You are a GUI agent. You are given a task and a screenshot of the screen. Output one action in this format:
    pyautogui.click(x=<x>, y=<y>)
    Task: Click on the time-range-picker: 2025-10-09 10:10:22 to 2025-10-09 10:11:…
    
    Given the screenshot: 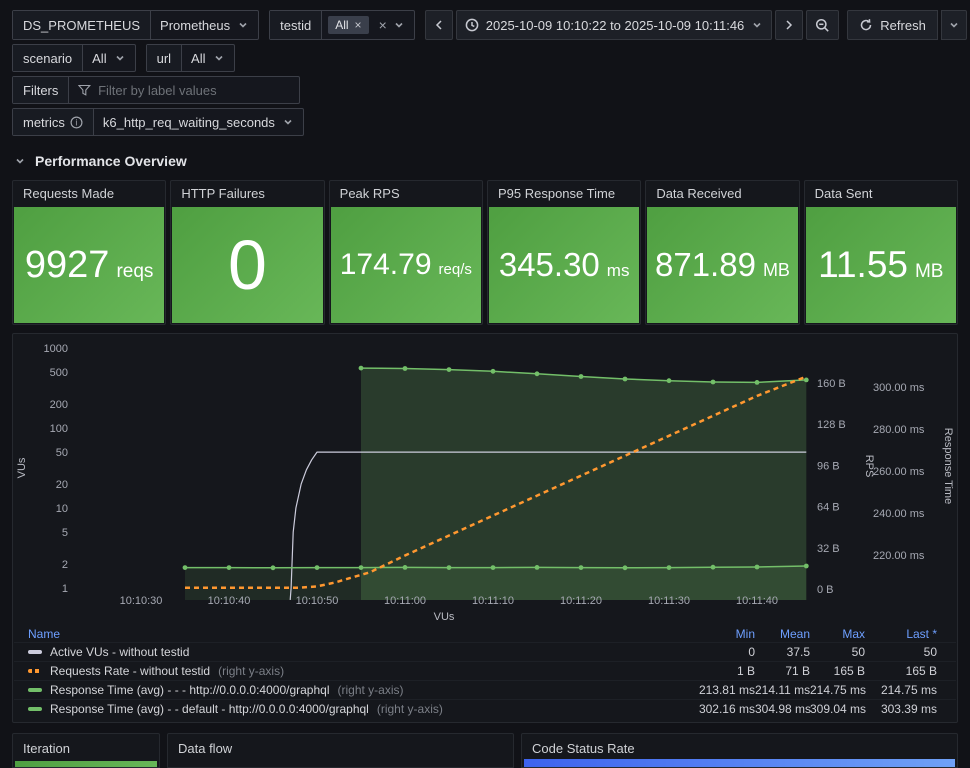 What is the action you would take?
    pyautogui.click(x=614, y=25)
    